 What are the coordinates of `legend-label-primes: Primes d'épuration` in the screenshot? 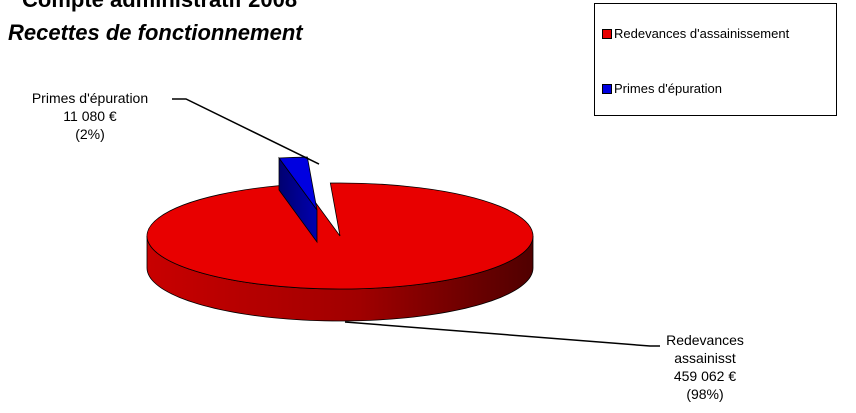 It's located at (668, 88).